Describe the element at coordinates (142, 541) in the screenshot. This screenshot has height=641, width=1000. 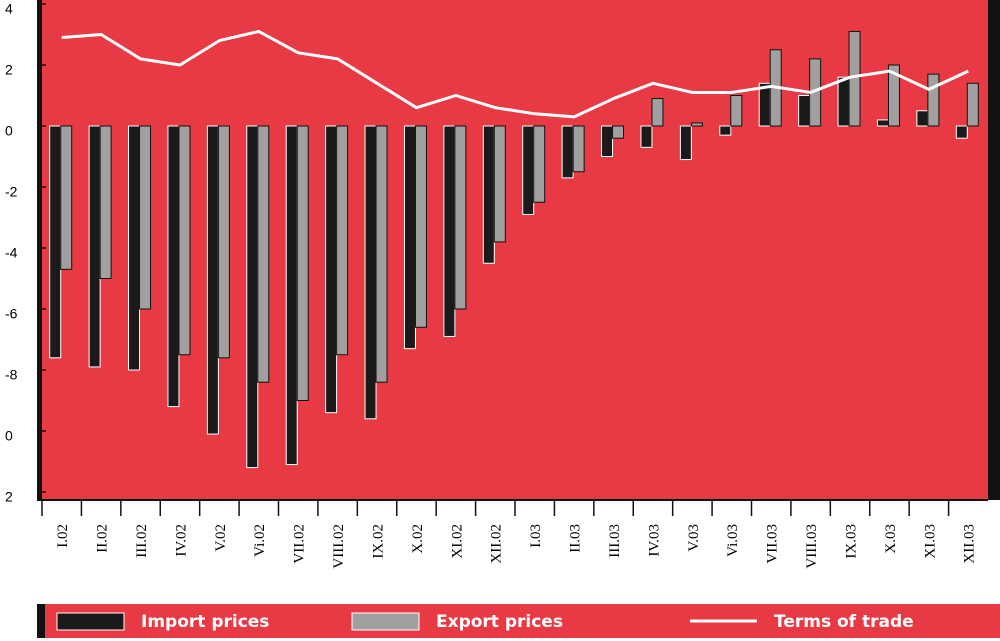
I see `x-tick-label: III.02` at that location.